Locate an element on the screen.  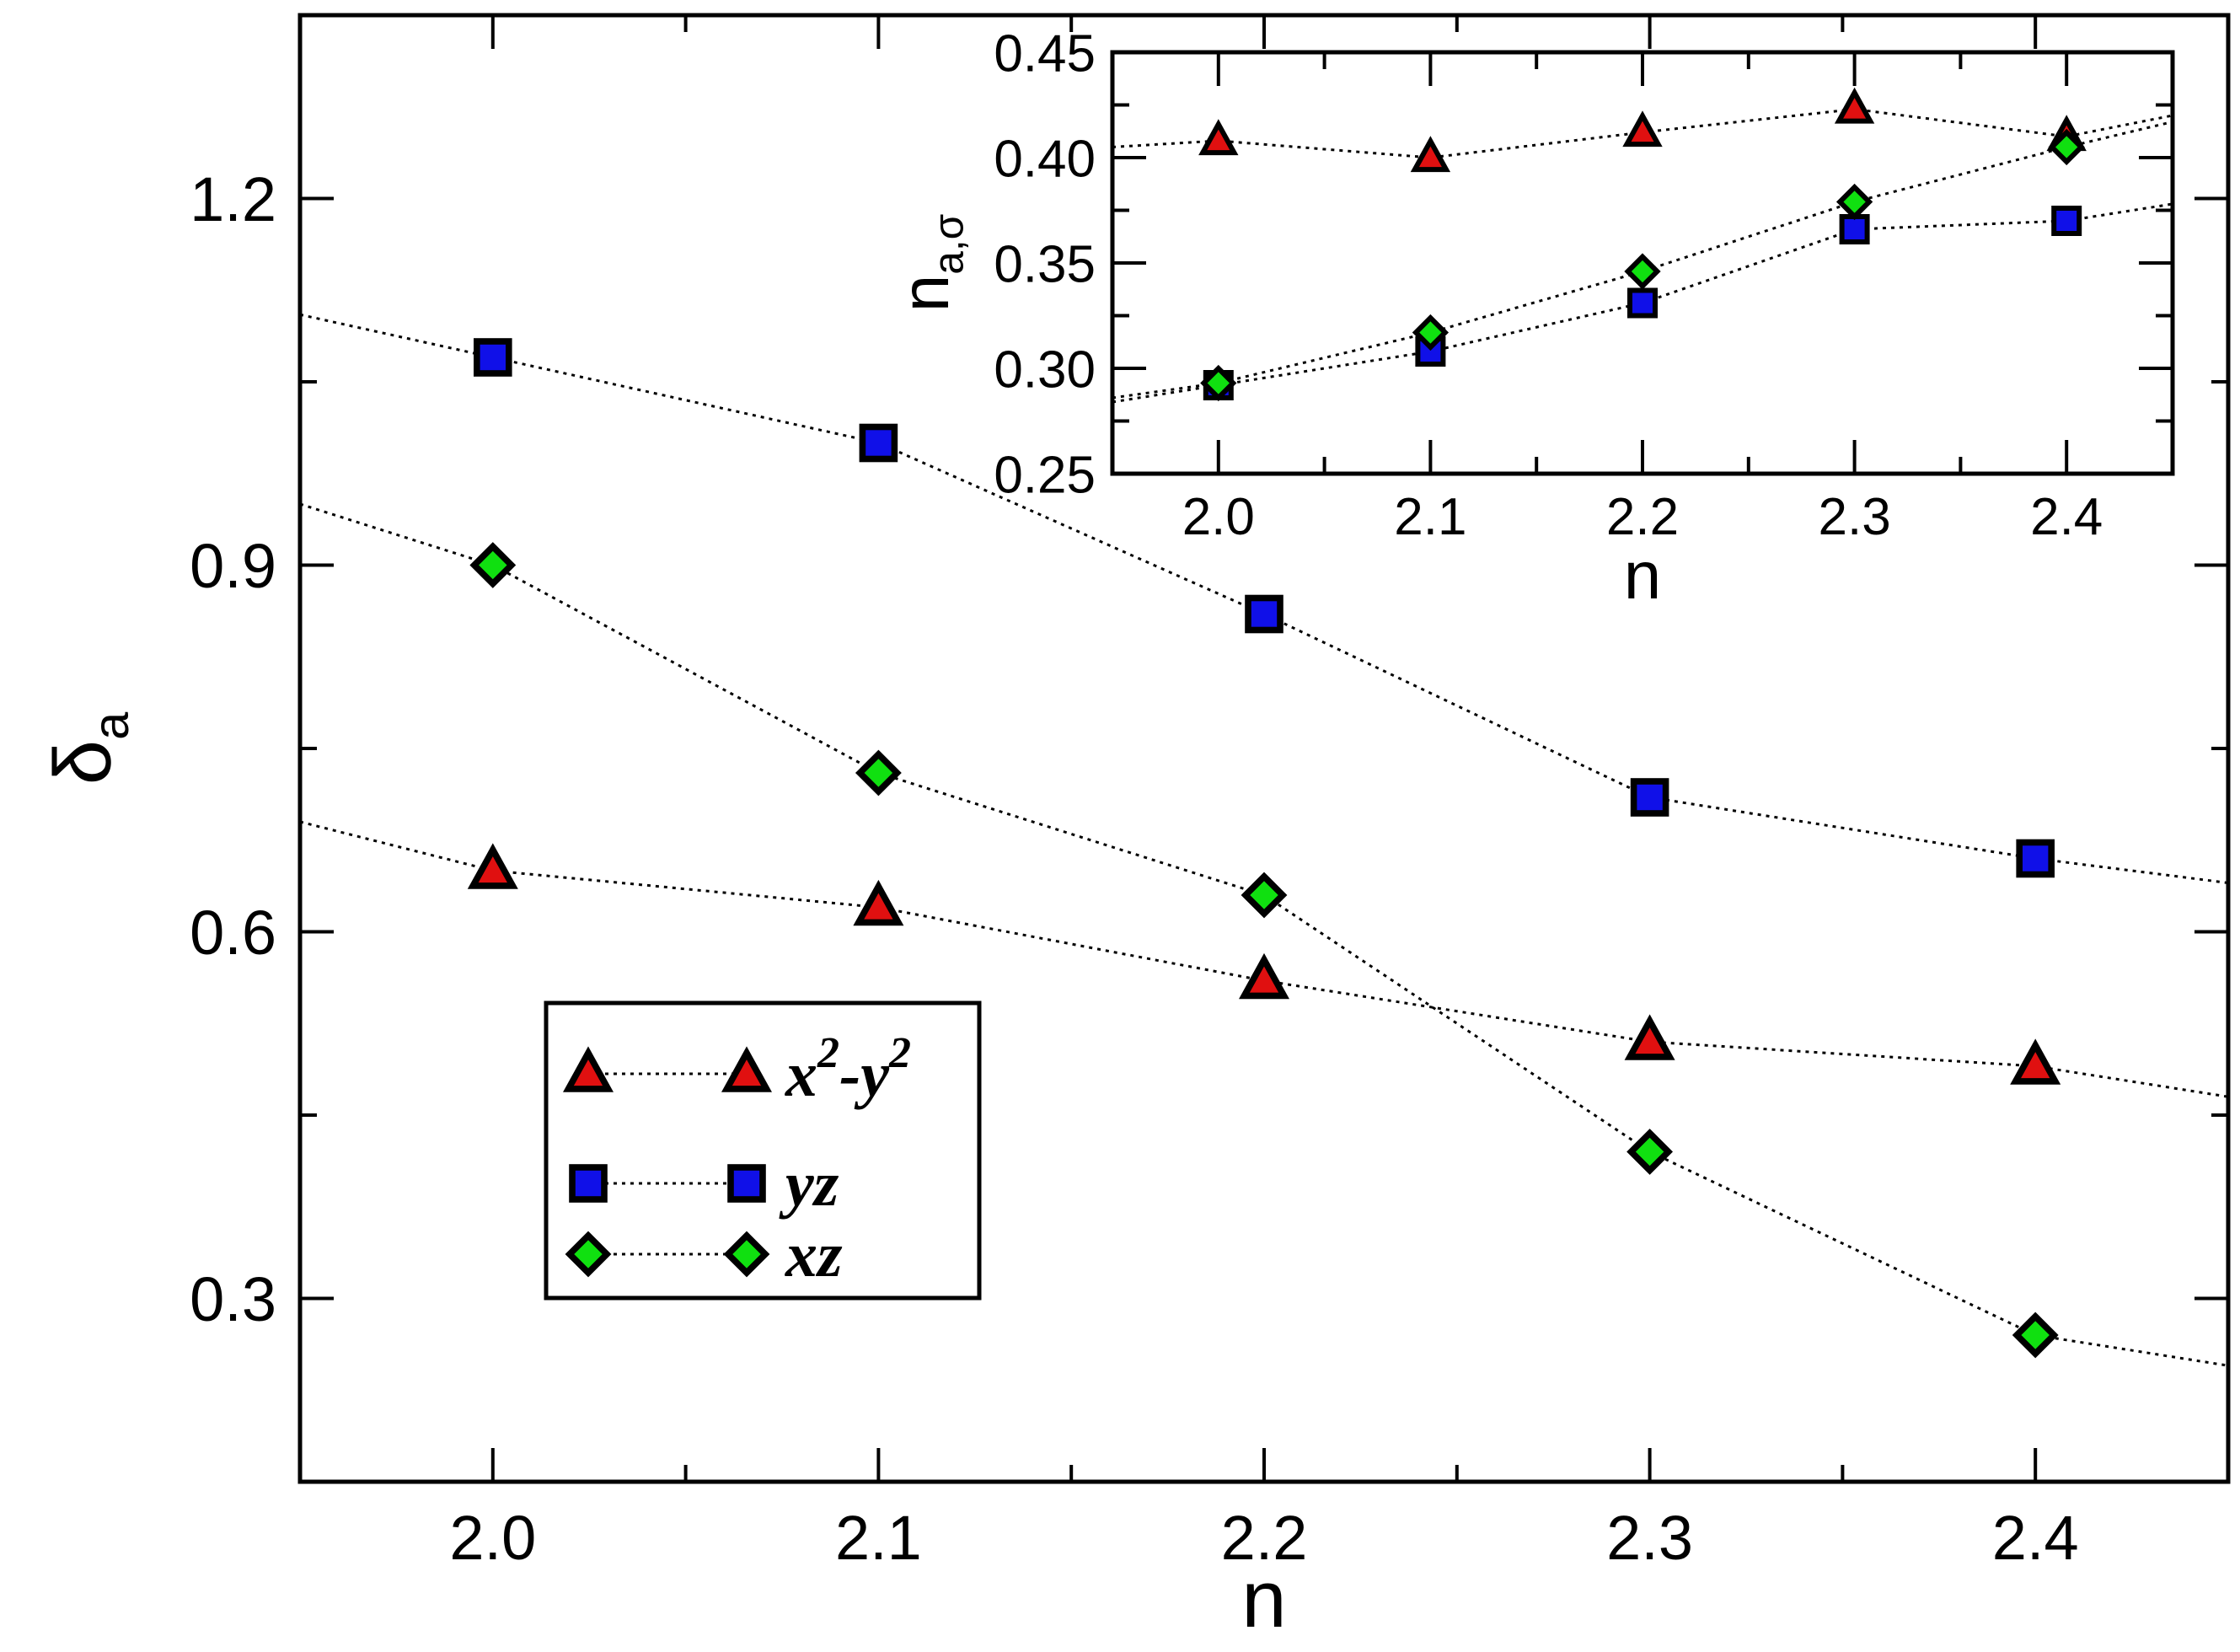
inset-y-axis-label: na,σ is located at coordinates (930, 263).